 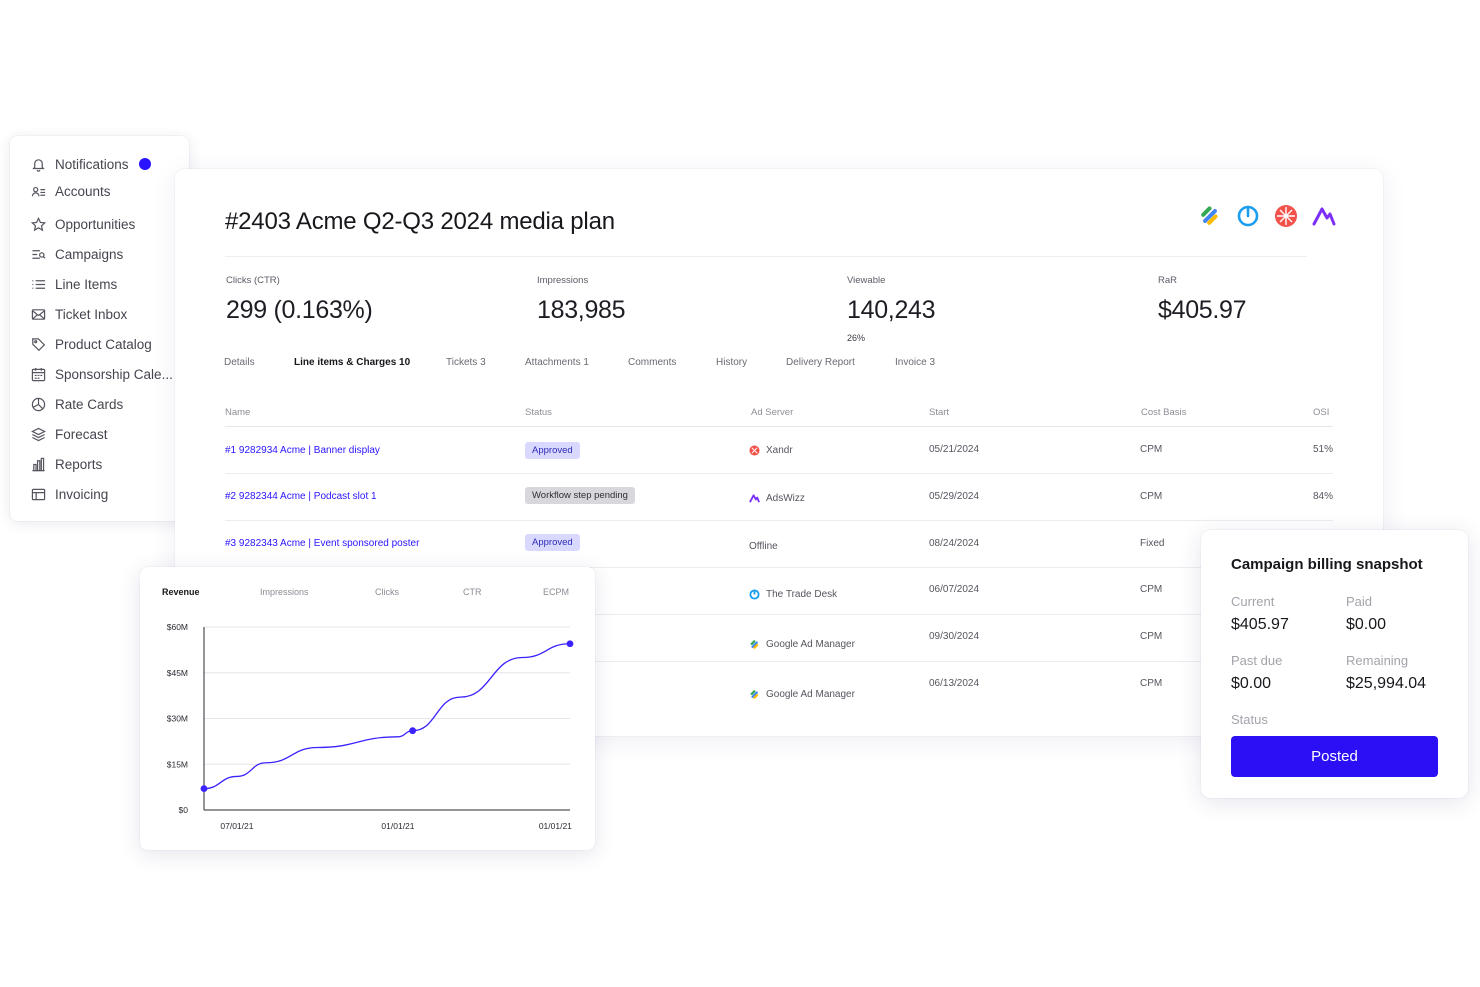 What do you see at coordinates (177, 627) in the screenshot?
I see `y-tick-label: $60M` at bounding box center [177, 627].